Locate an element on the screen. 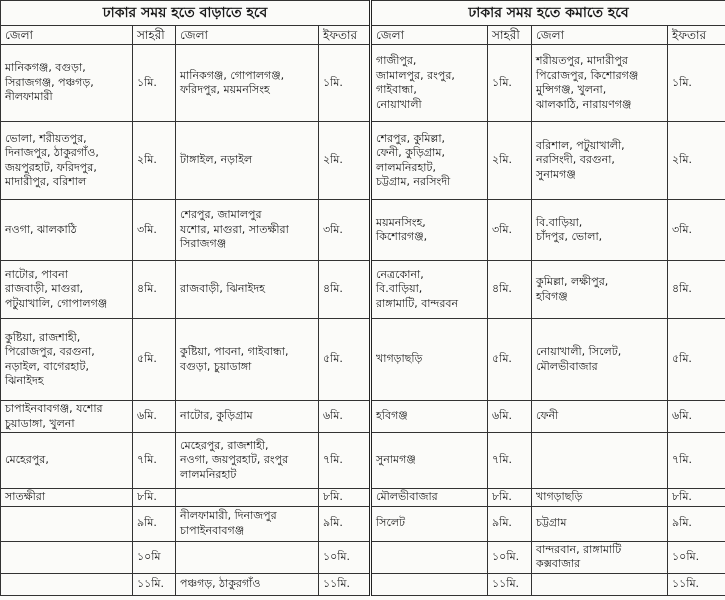 The height and width of the screenshot is (600, 725). decrease-iftar-minutes: ৬মি. is located at coordinates (696, 416).